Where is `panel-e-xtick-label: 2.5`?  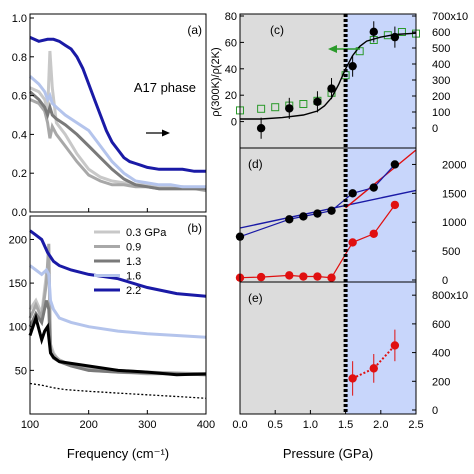
panel-e-xtick-label: 2.5 is located at coordinates (415, 425).